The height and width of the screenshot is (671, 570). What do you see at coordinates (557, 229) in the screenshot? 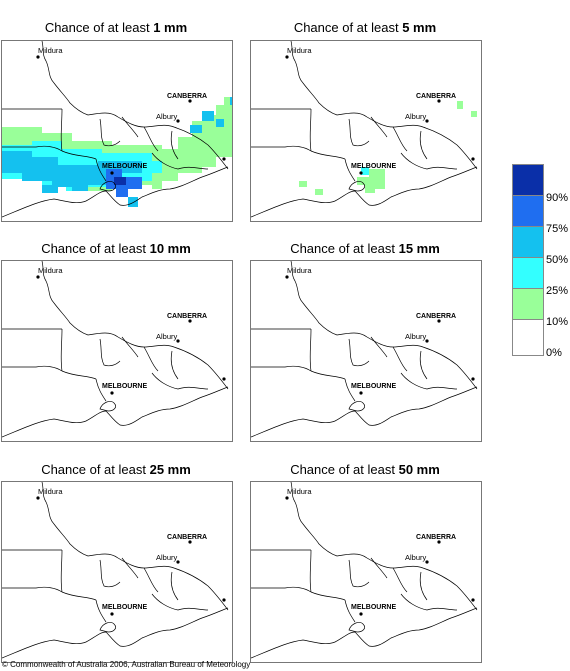
I see `legend-label-75: 75%` at bounding box center [557, 229].